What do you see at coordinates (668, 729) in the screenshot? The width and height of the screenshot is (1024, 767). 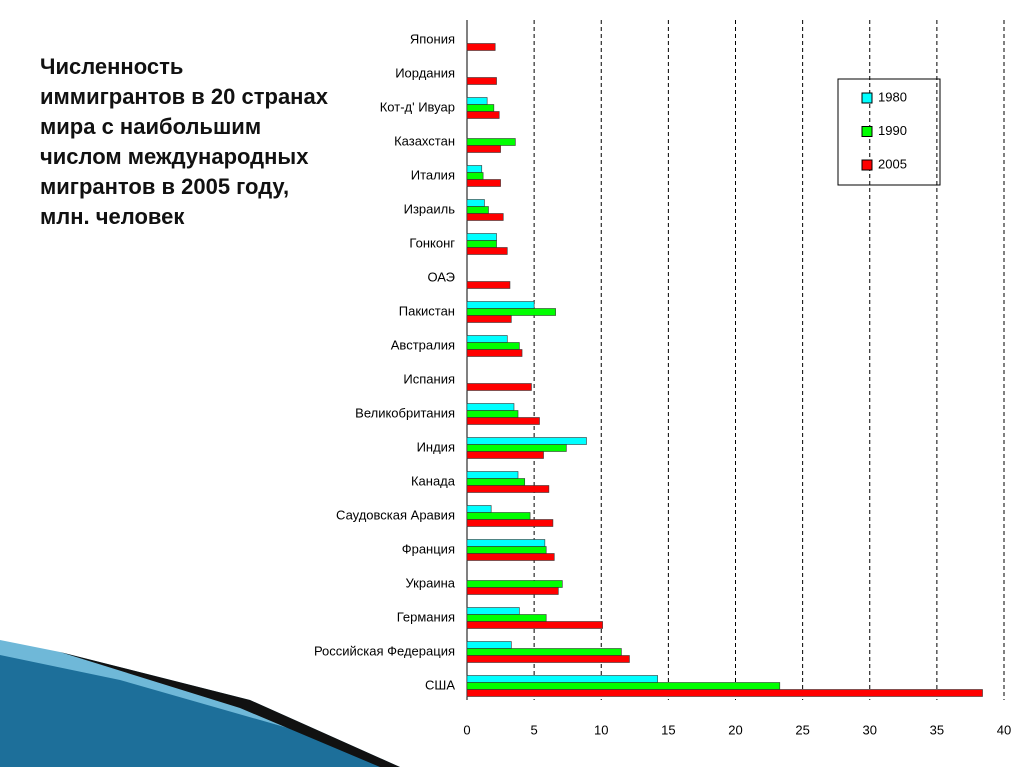 I see `x-tick-label: 15` at bounding box center [668, 729].